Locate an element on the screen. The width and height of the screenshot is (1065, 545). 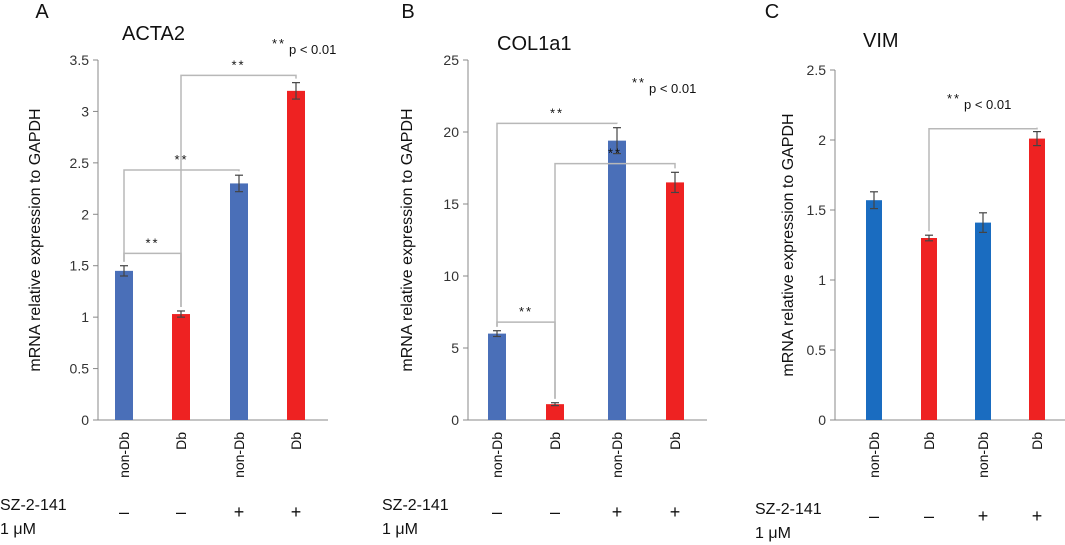
panel-b-ytick-label: 25 is located at coordinates (451, 60).